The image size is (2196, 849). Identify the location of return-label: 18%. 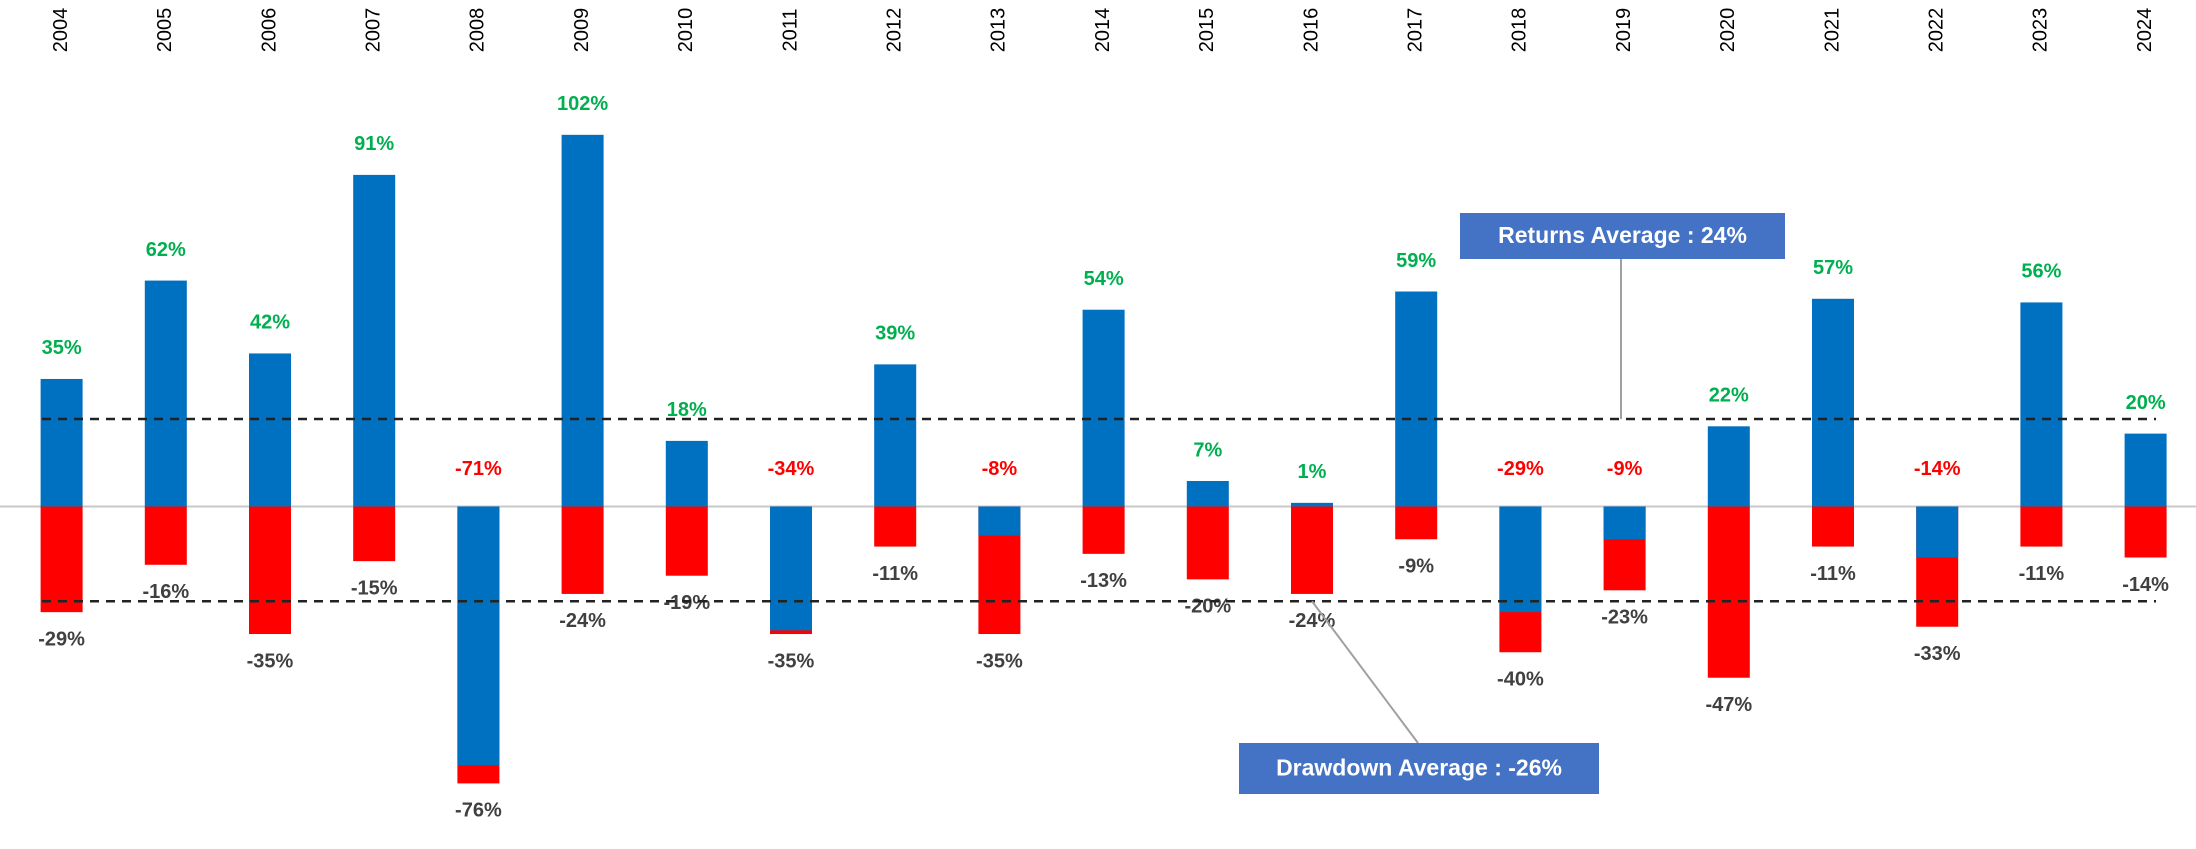
(687, 410).